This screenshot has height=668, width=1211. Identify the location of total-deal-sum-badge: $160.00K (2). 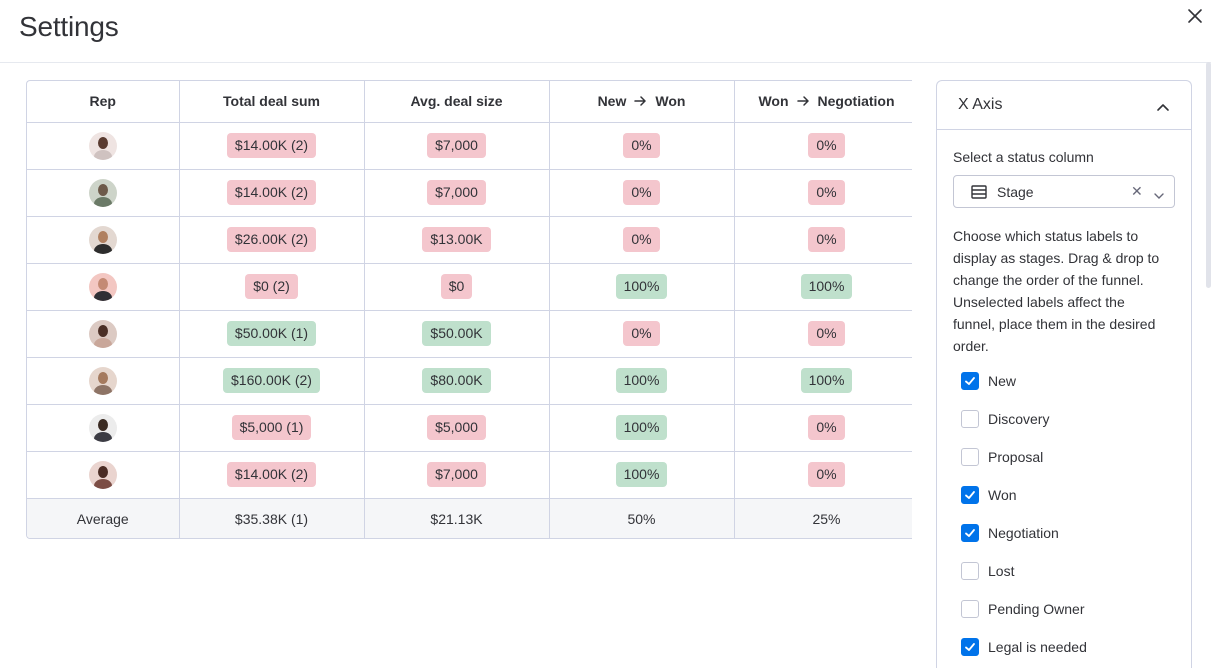
(271, 380).